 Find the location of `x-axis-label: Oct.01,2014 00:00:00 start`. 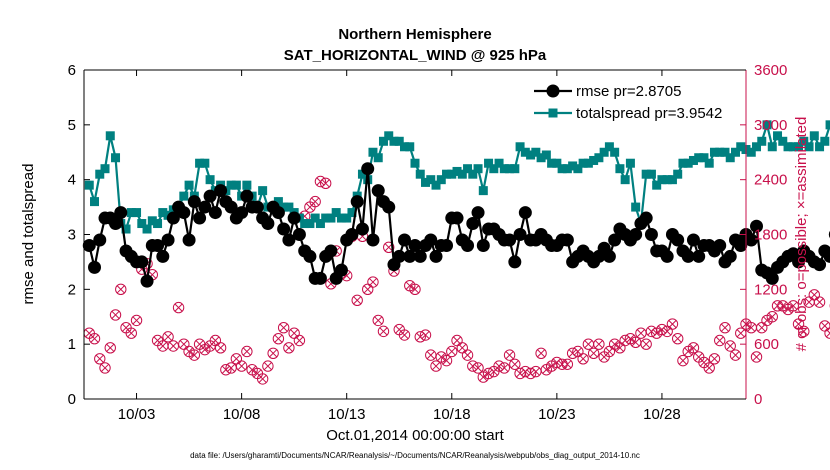

x-axis-label: Oct.01,2014 00:00:00 start is located at coordinates (415, 435).